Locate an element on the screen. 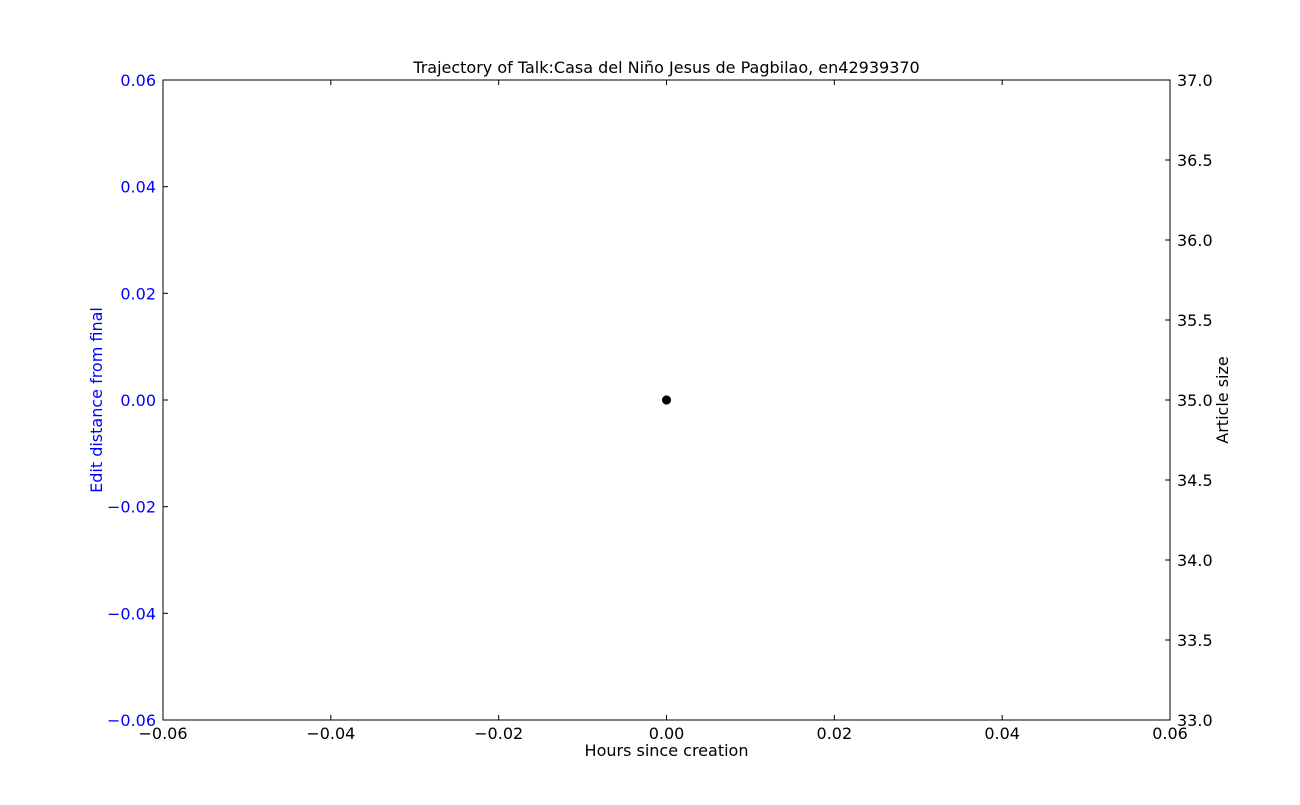 The image size is (1300, 805). y-left-tick-label: −0.02 is located at coordinates (131, 507).